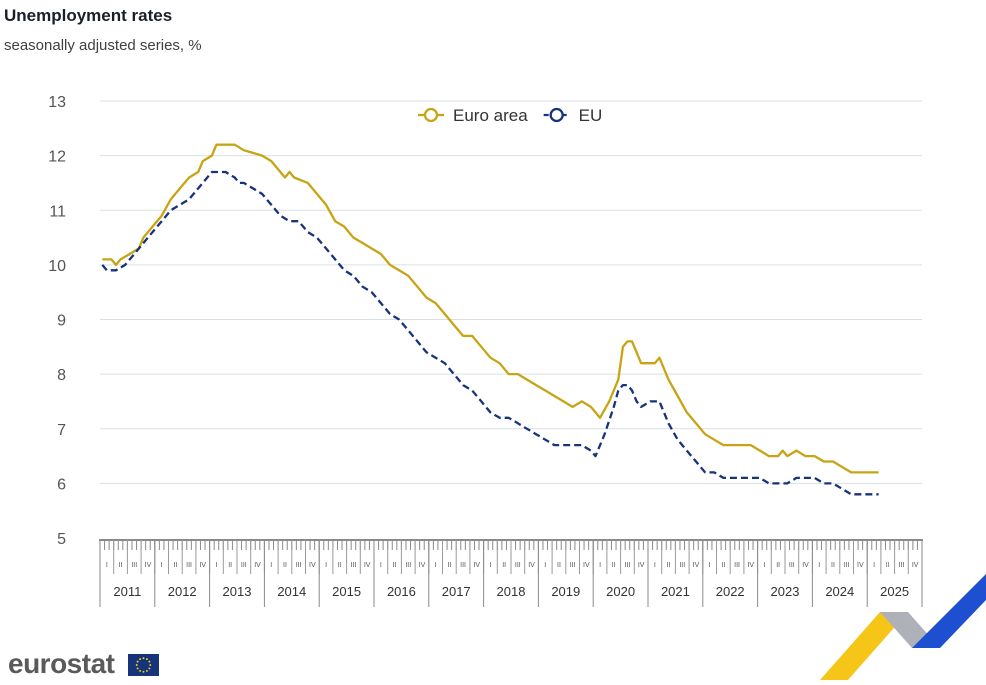 The height and width of the screenshot is (685, 986). Describe the element at coordinates (57, 102) in the screenshot. I see `y-tick-label: 13` at that location.